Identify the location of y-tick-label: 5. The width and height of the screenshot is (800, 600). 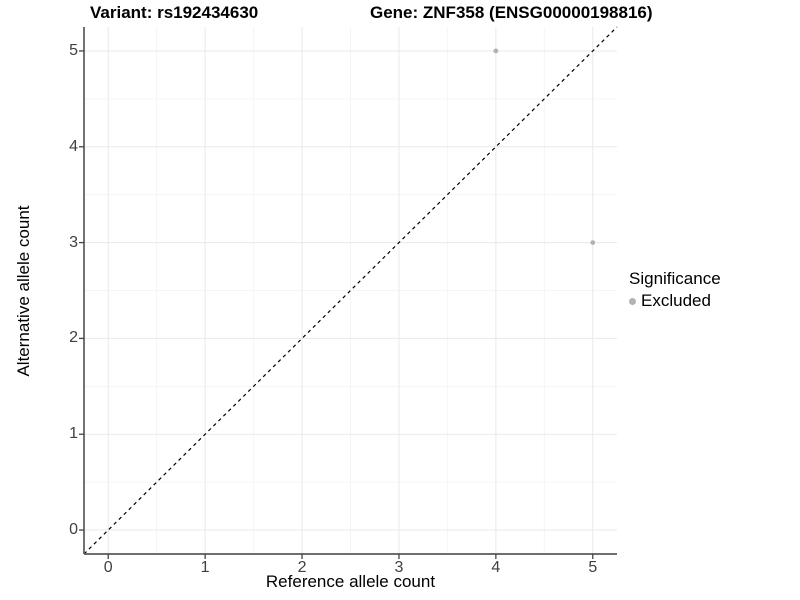
(73, 50).